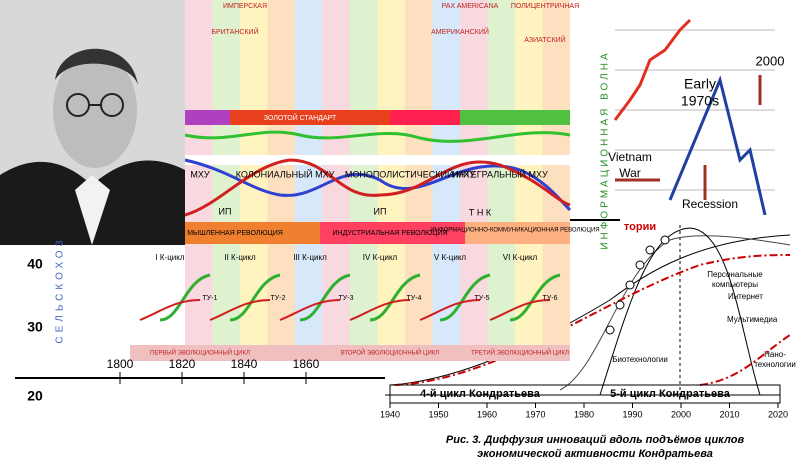  What do you see at coordinates (595, 454) in the screenshot?
I see `caption: экономической активности Кондратьева` at bounding box center [595, 454].